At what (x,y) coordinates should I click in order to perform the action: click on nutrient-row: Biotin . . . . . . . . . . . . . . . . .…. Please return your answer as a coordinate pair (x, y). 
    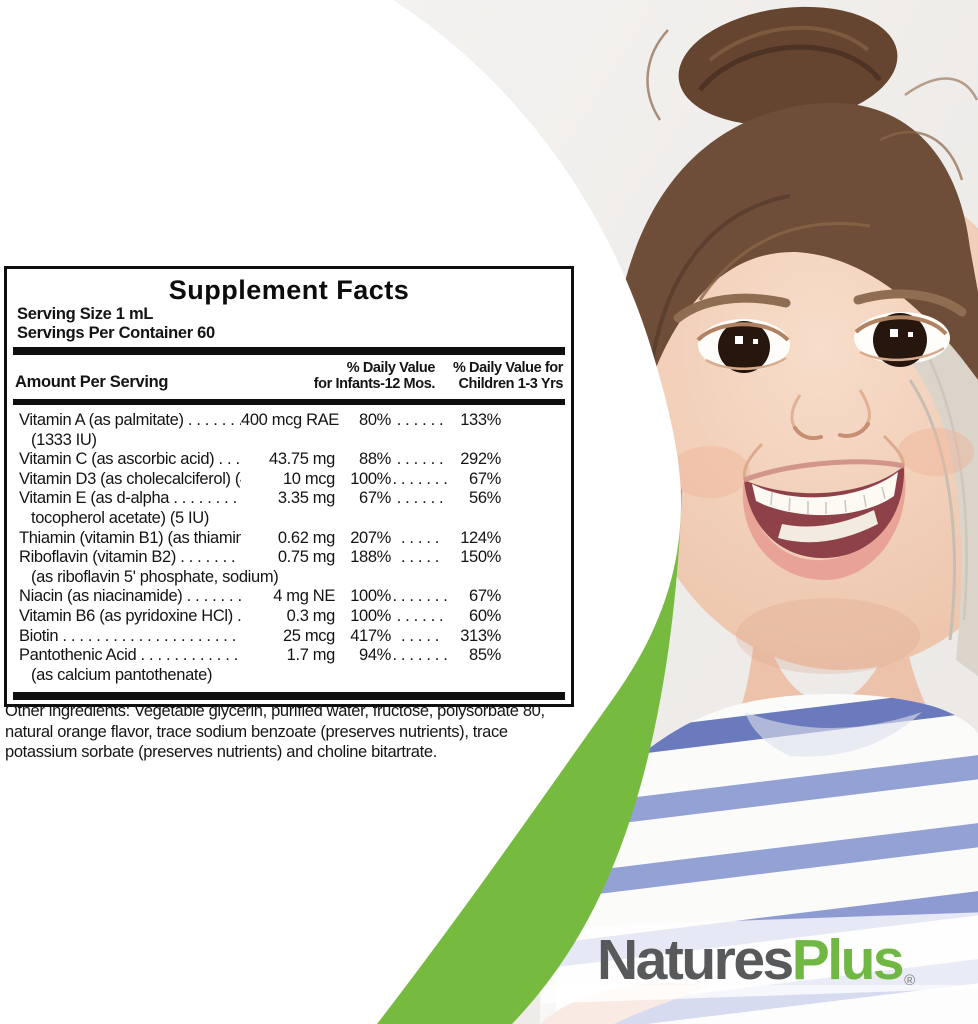
    Looking at the image, I should click on (260, 637).